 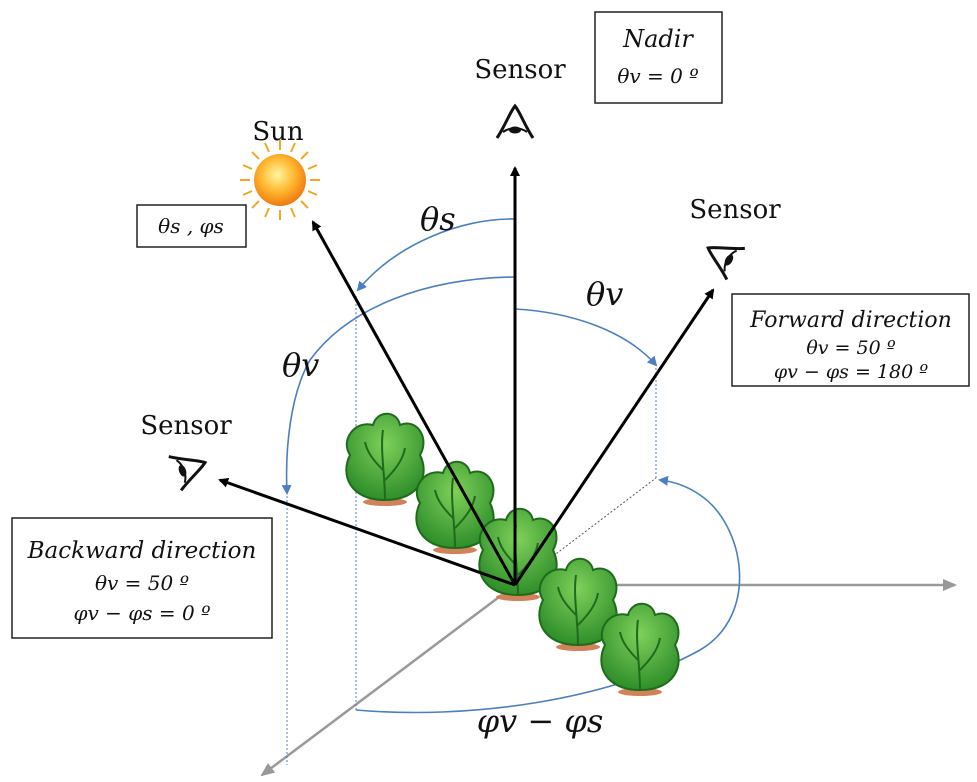 What do you see at coordinates (438, 219) in the screenshot?
I see `theta-s-label: θs` at bounding box center [438, 219].